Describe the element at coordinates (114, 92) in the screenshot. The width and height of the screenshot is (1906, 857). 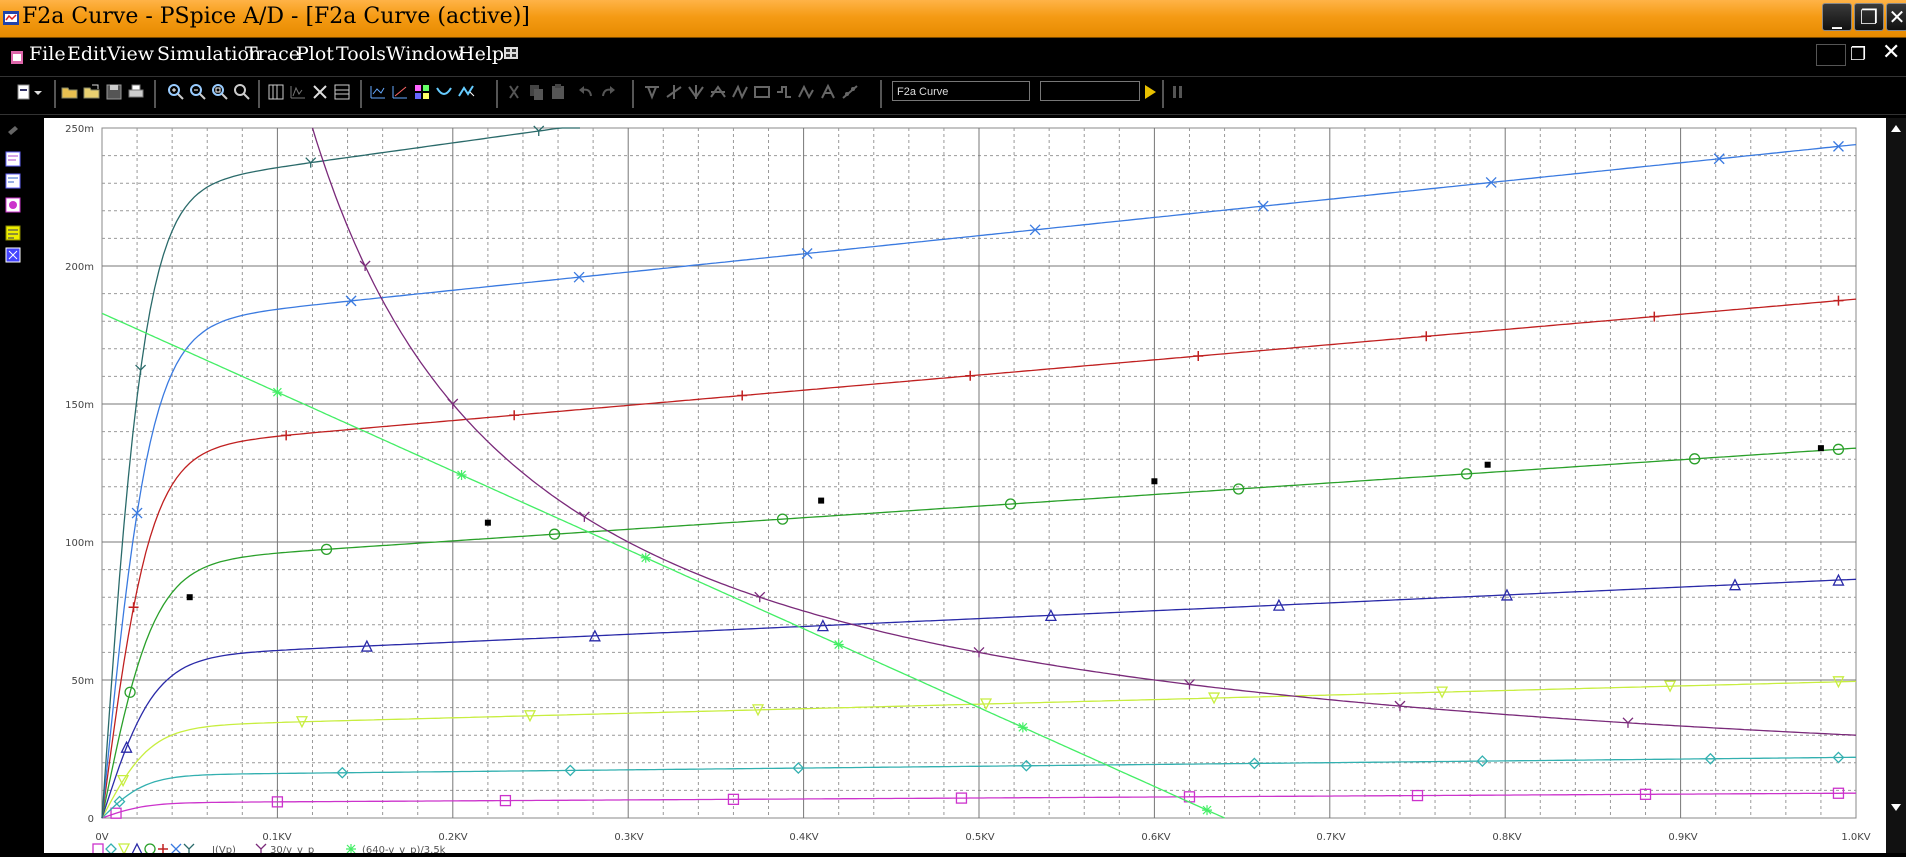
I see `save-icon` at that location.